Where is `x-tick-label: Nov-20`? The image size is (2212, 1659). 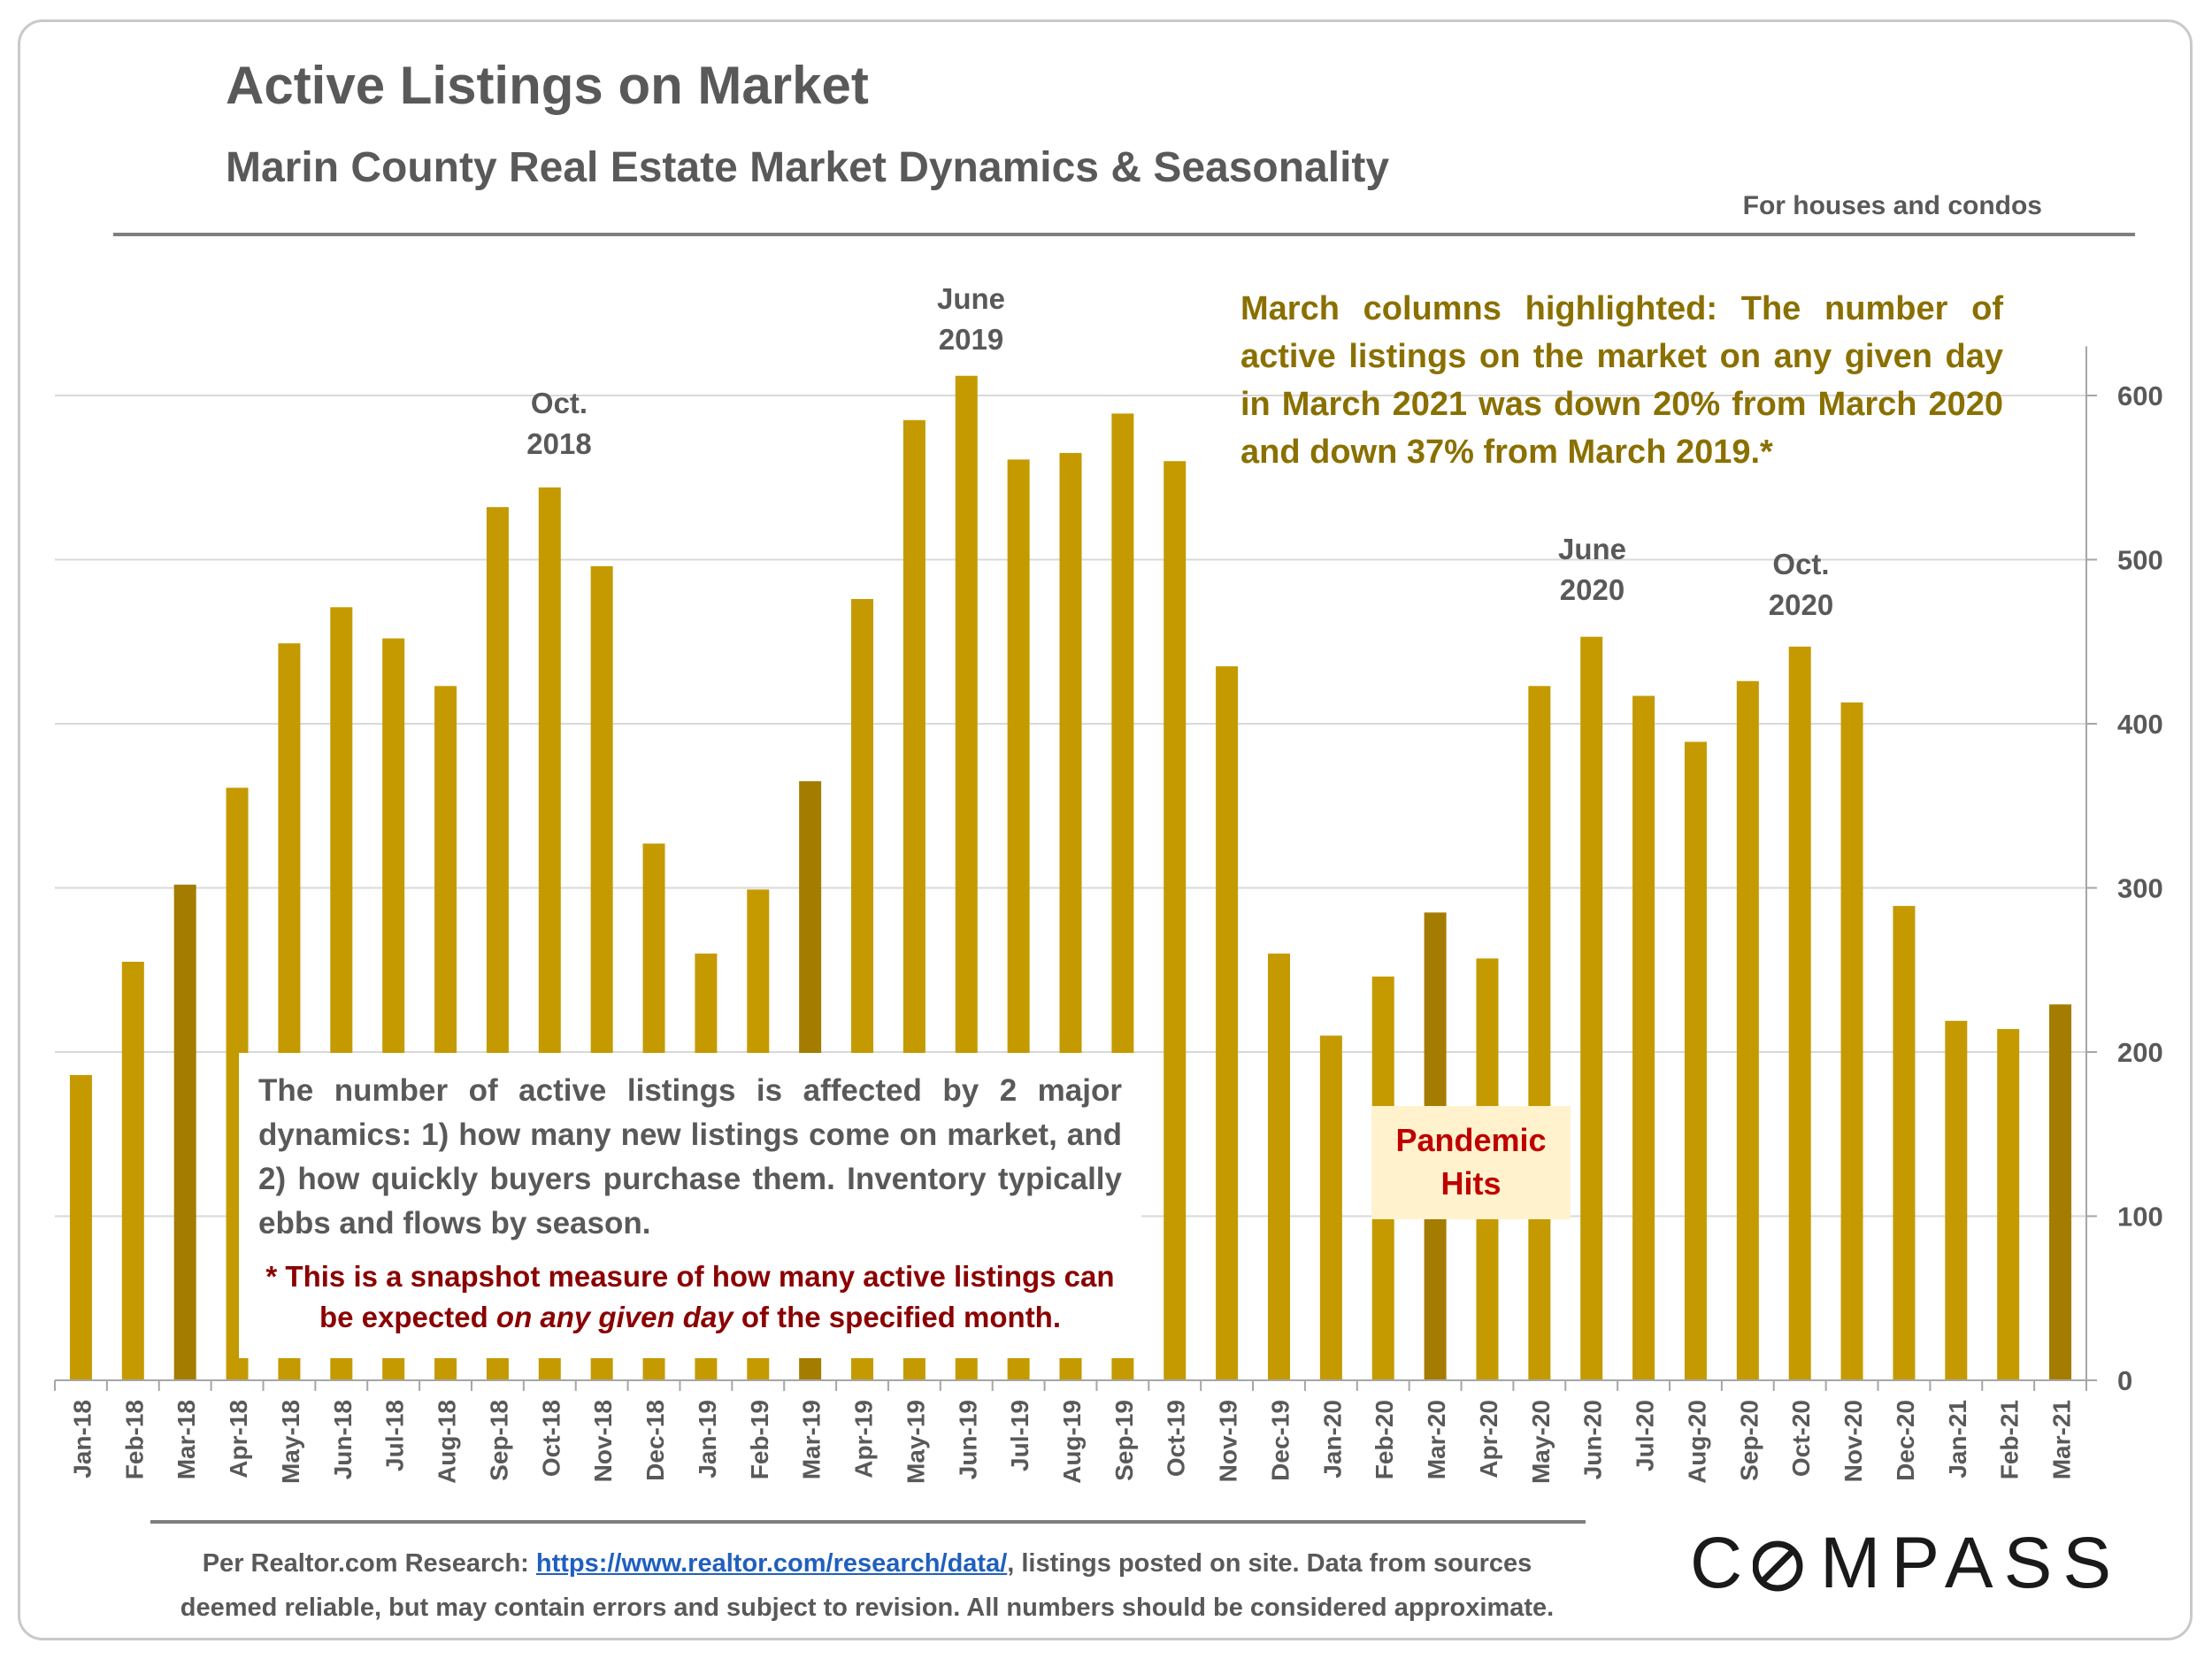
x-tick-label: Nov-20 is located at coordinates (1853, 1441).